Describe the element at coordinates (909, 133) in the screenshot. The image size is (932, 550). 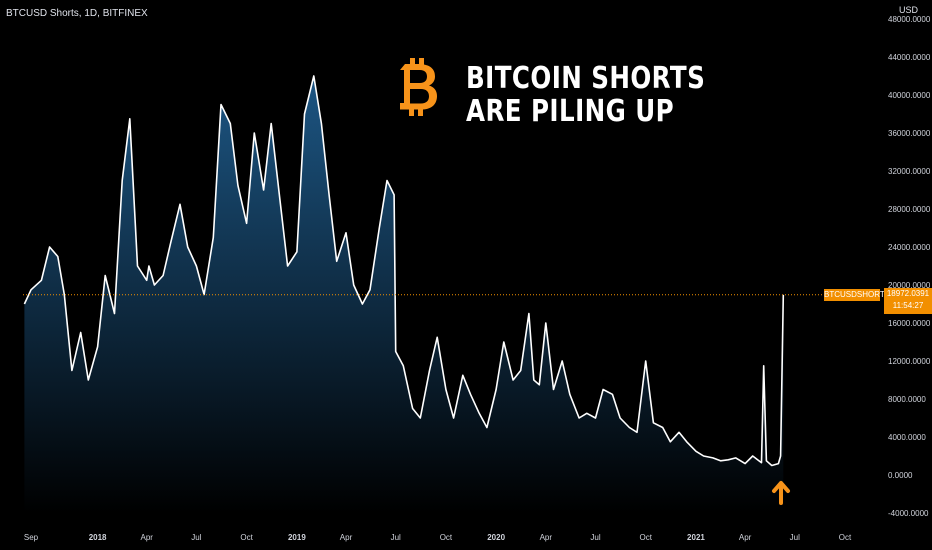
I see `y-tick-label: 36000.0000` at that location.